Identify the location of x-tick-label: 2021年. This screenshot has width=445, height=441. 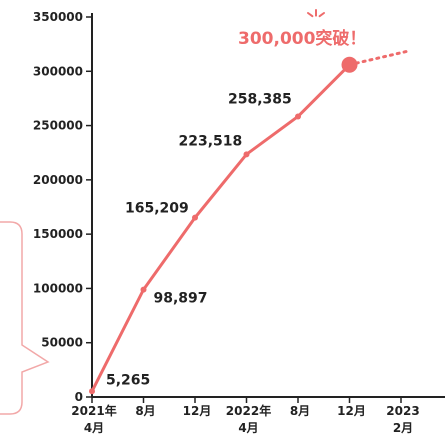
(93, 410).